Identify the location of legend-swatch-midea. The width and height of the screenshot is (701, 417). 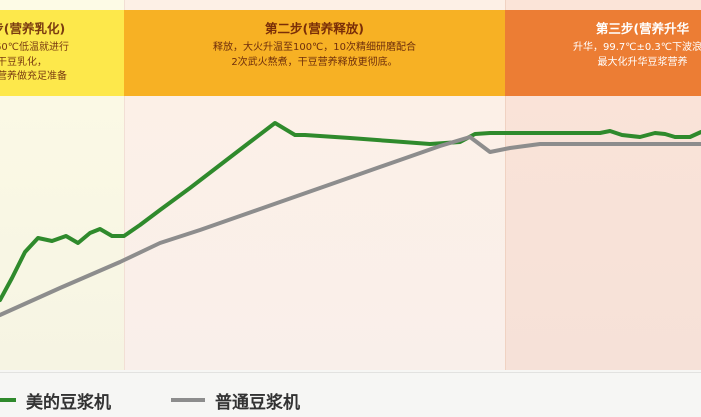
(8, 400).